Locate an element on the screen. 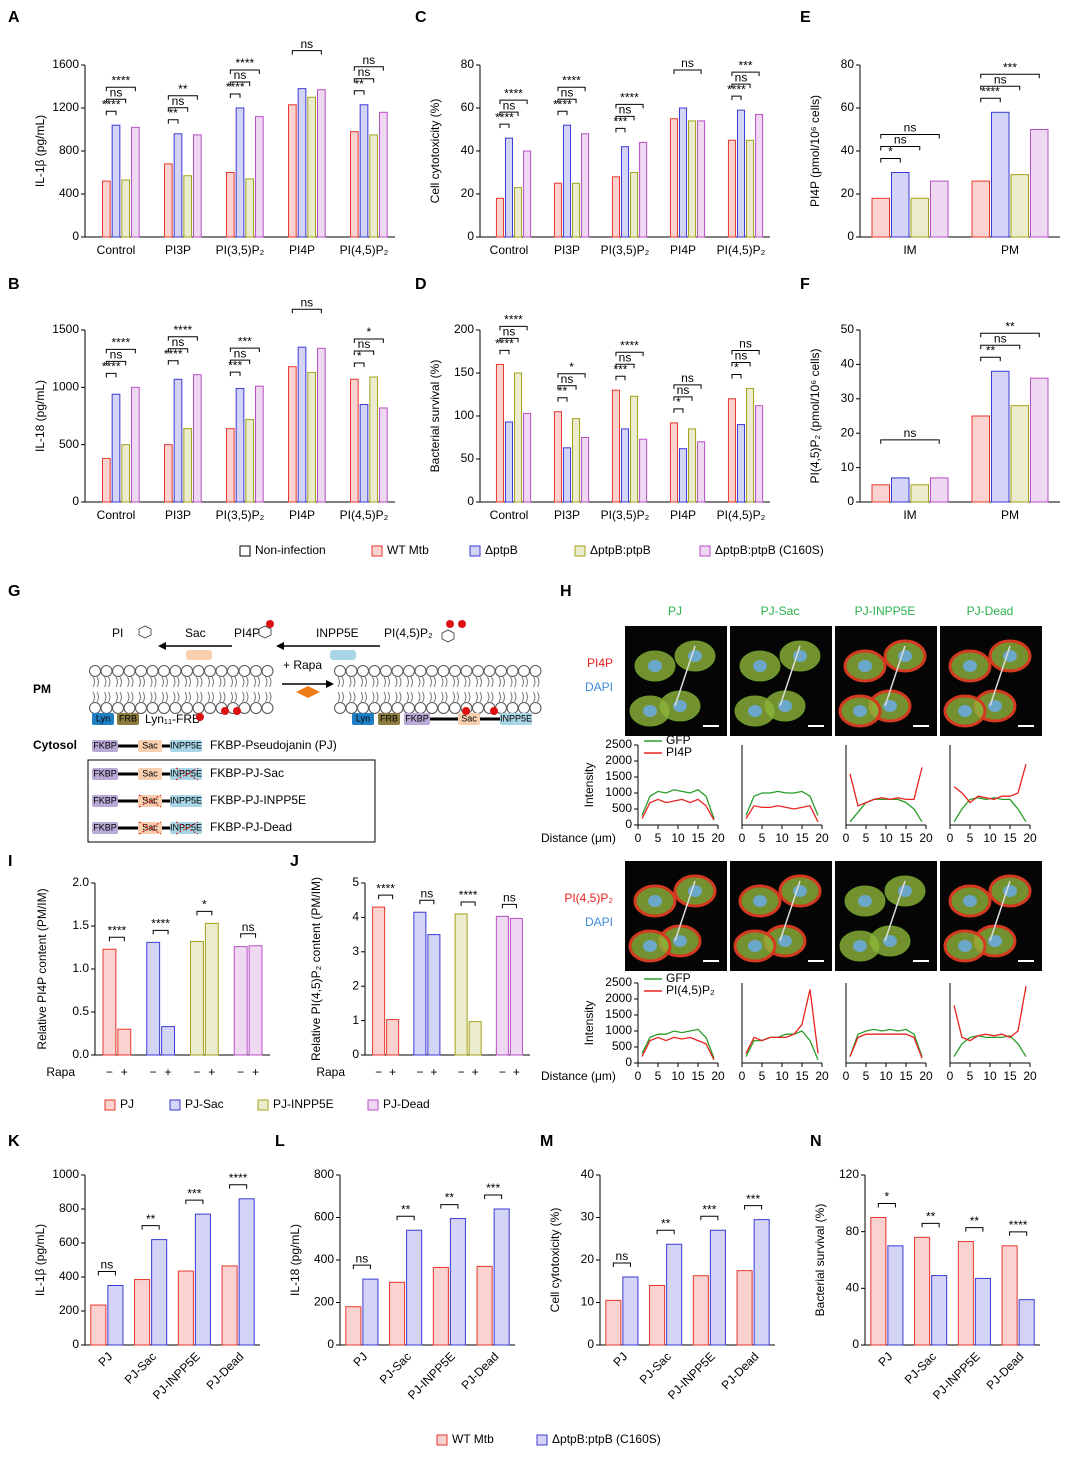 The height and width of the screenshot is (1461, 1080). inactive is located at coordinates (187, 774).